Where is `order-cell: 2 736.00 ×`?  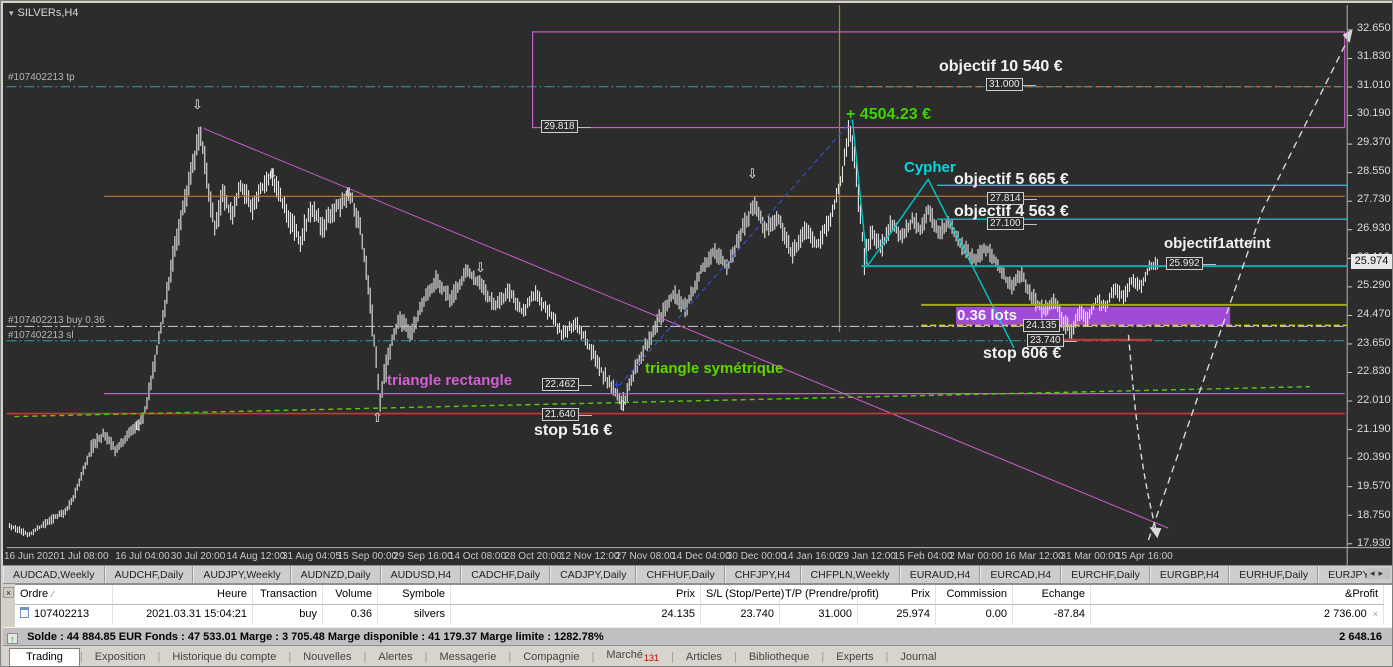
order-cell: 2 736.00 × is located at coordinates (1237, 615).